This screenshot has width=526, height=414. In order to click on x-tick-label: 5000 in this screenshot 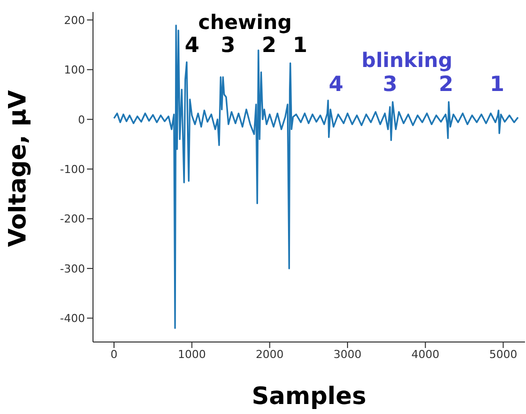, I will do `click(503, 354)`.